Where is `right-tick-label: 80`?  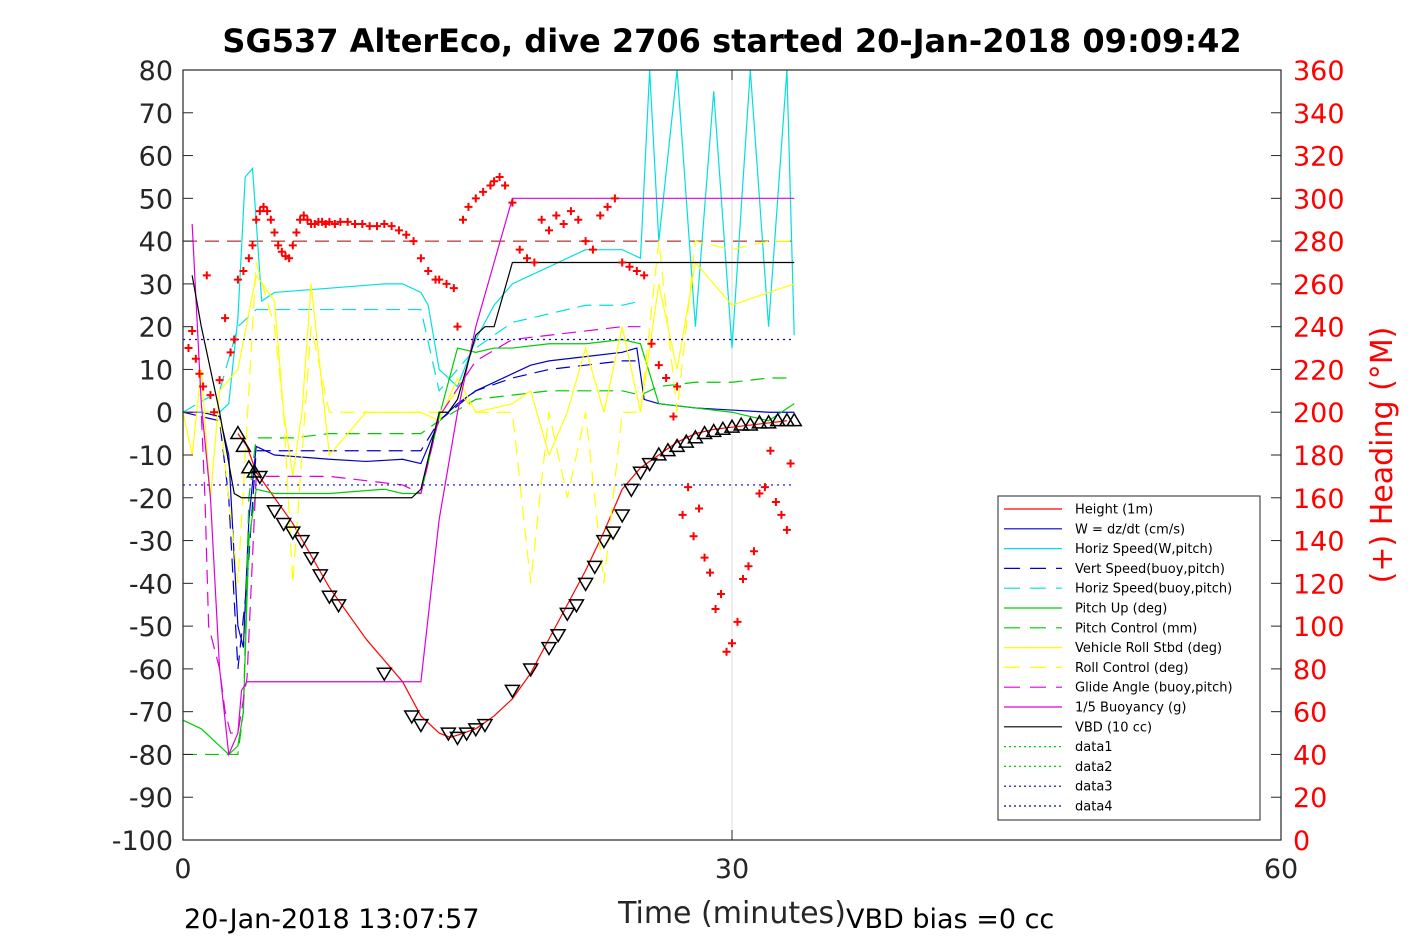 right-tick-label: 80 is located at coordinates (1310, 670).